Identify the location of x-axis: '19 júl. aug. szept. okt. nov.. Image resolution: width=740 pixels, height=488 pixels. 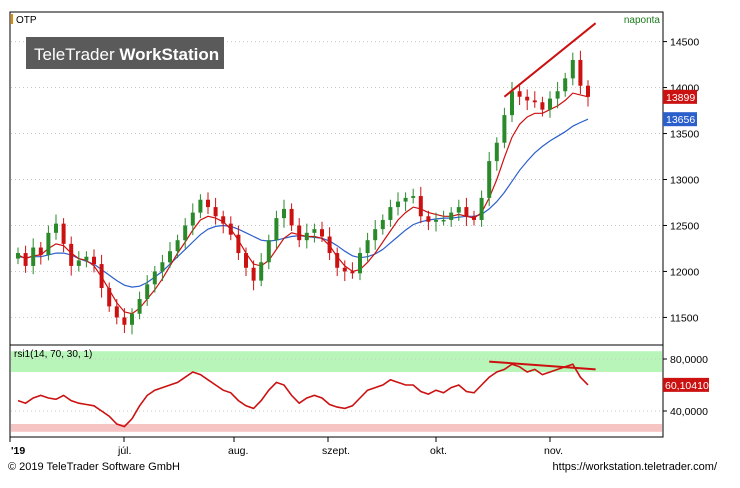
(286, 447).